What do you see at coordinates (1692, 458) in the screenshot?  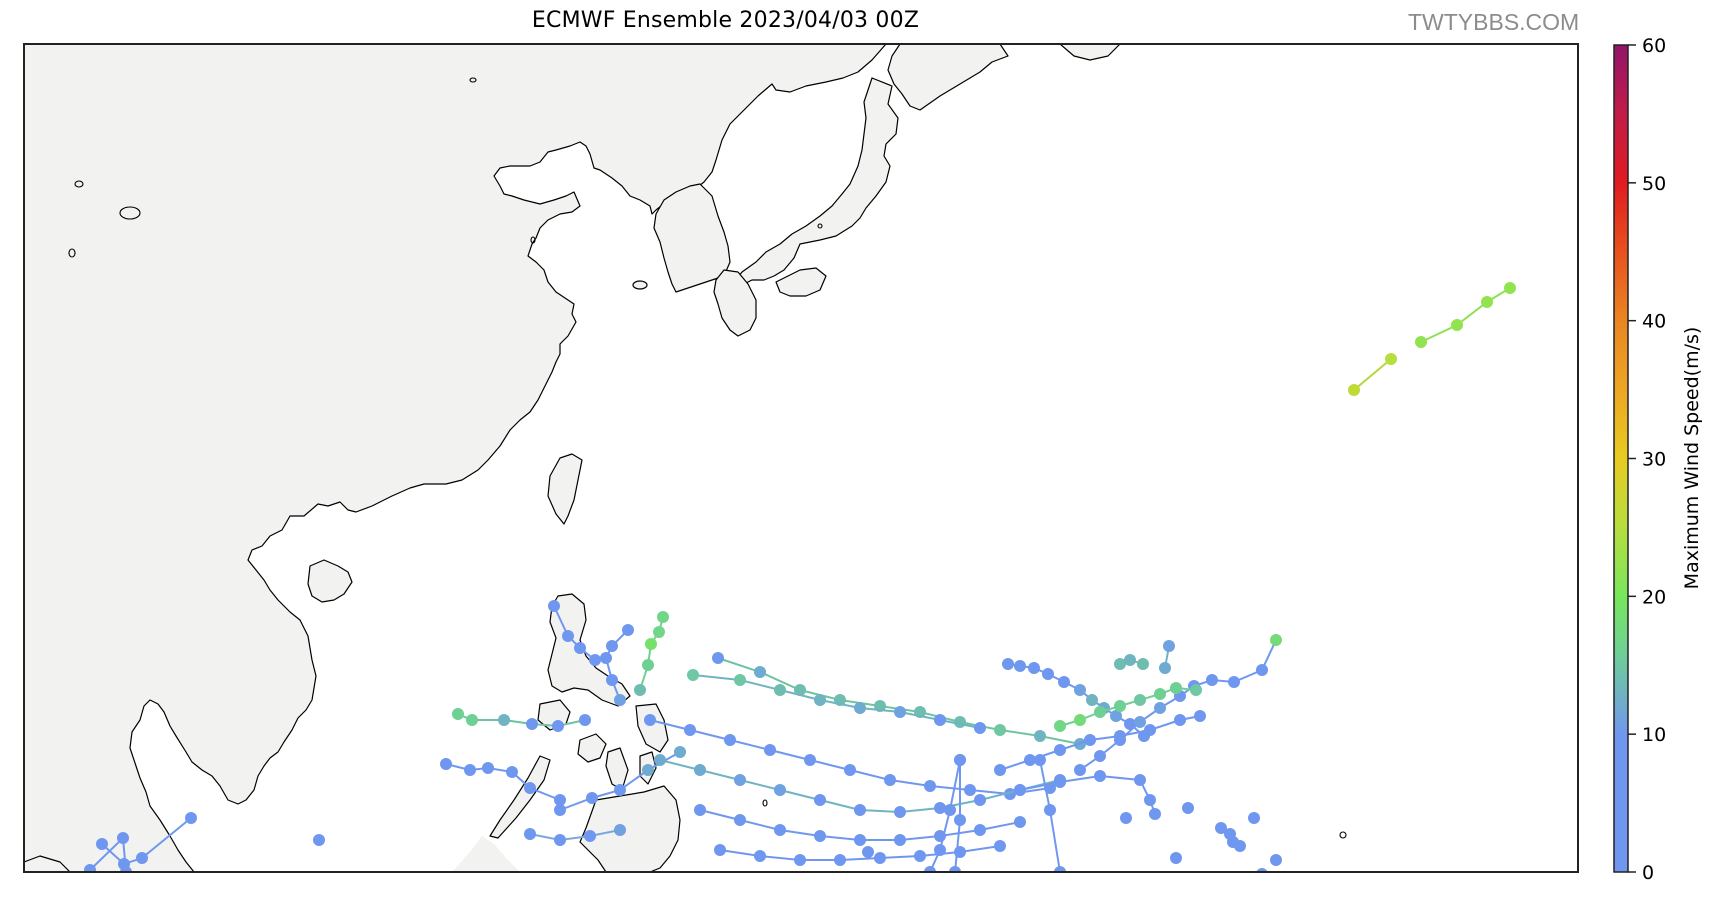 I see `colorbar-label: Maximum Wind Speed(m/s)` at bounding box center [1692, 458].